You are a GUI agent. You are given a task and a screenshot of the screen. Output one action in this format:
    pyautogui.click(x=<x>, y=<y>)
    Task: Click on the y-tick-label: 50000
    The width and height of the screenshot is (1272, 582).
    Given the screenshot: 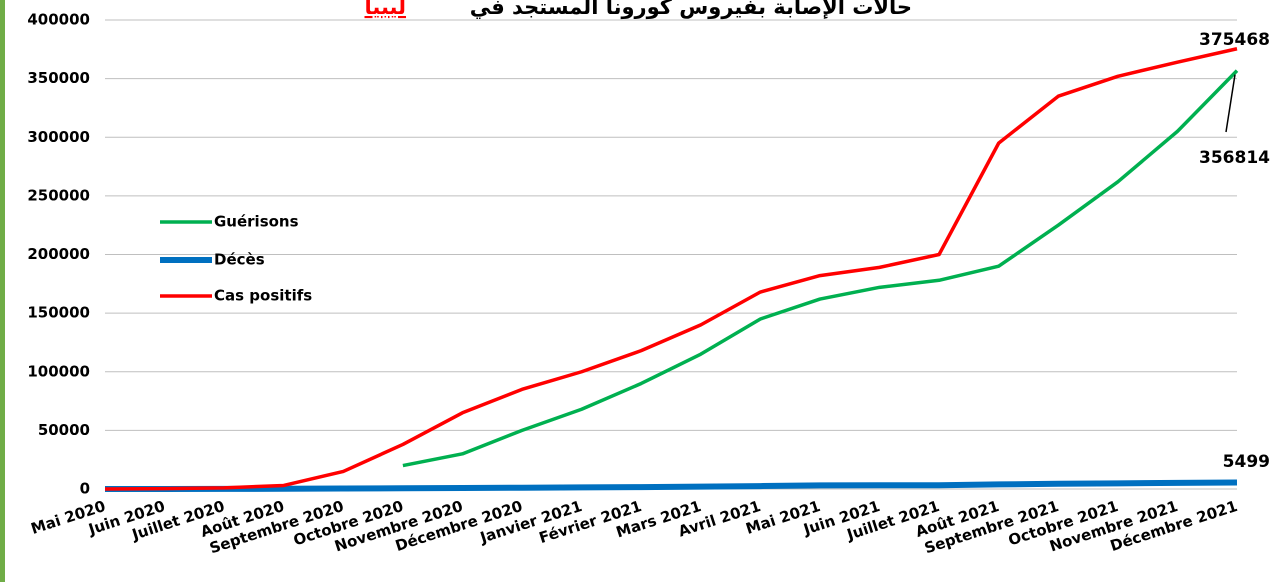 What is the action you would take?
    pyautogui.click(x=64, y=430)
    